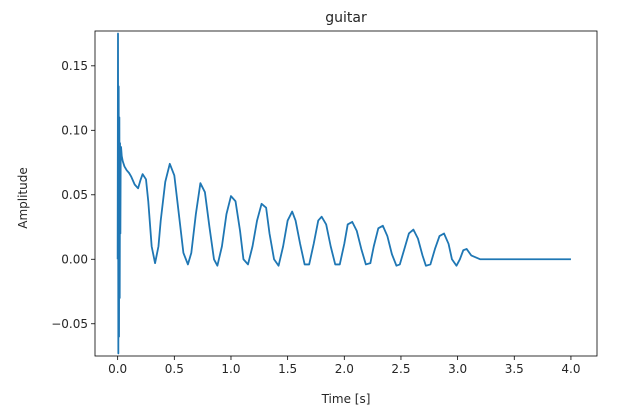 Image resolution: width=618 pixels, height=411 pixels. What do you see at coordinates (287, 369) in the screenshot?
I see `x-tick-label: 1.5` at bounding box center [287, 369].